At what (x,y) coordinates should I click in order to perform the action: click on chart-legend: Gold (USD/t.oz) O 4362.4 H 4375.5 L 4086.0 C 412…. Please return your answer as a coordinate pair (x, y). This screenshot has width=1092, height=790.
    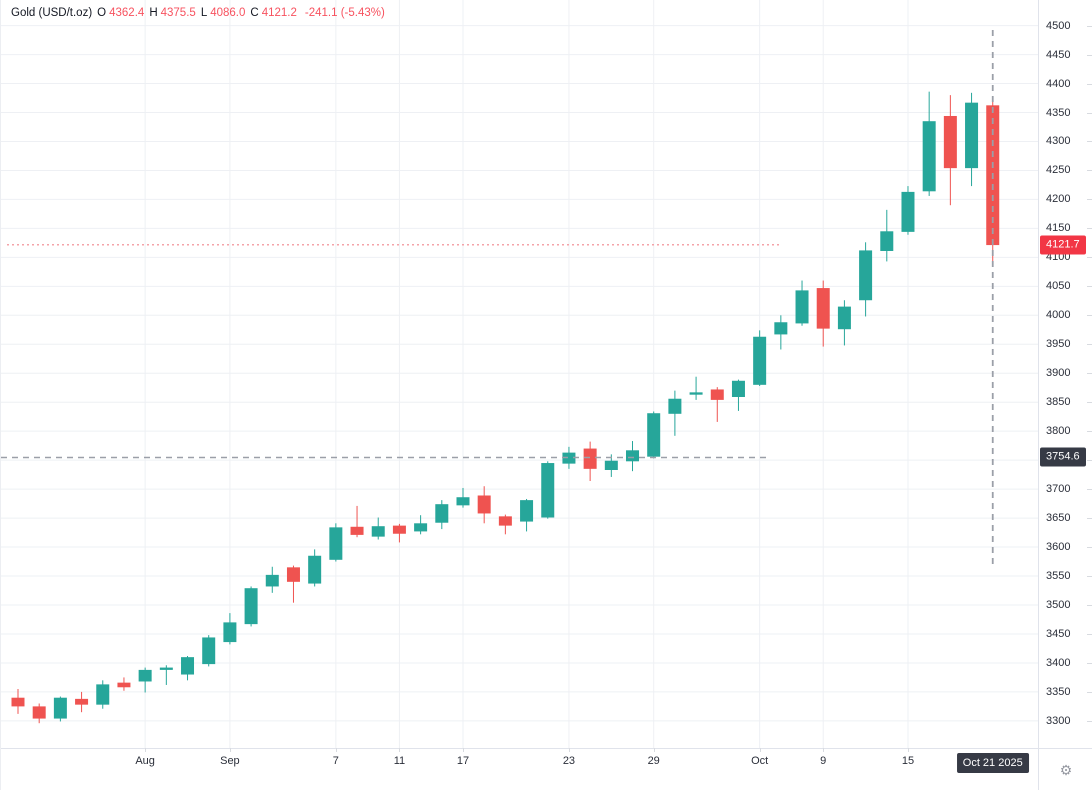
    Looking at the image, I should click on (198, 13).